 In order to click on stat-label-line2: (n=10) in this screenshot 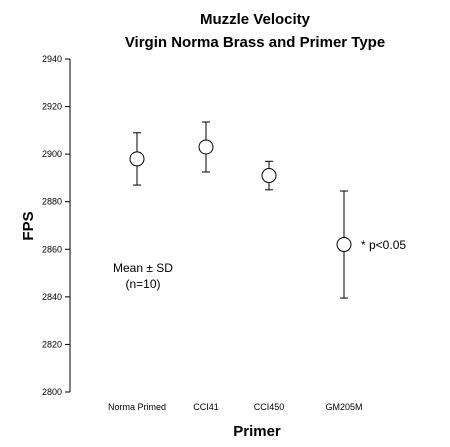, I will do `click(142, 284)`.